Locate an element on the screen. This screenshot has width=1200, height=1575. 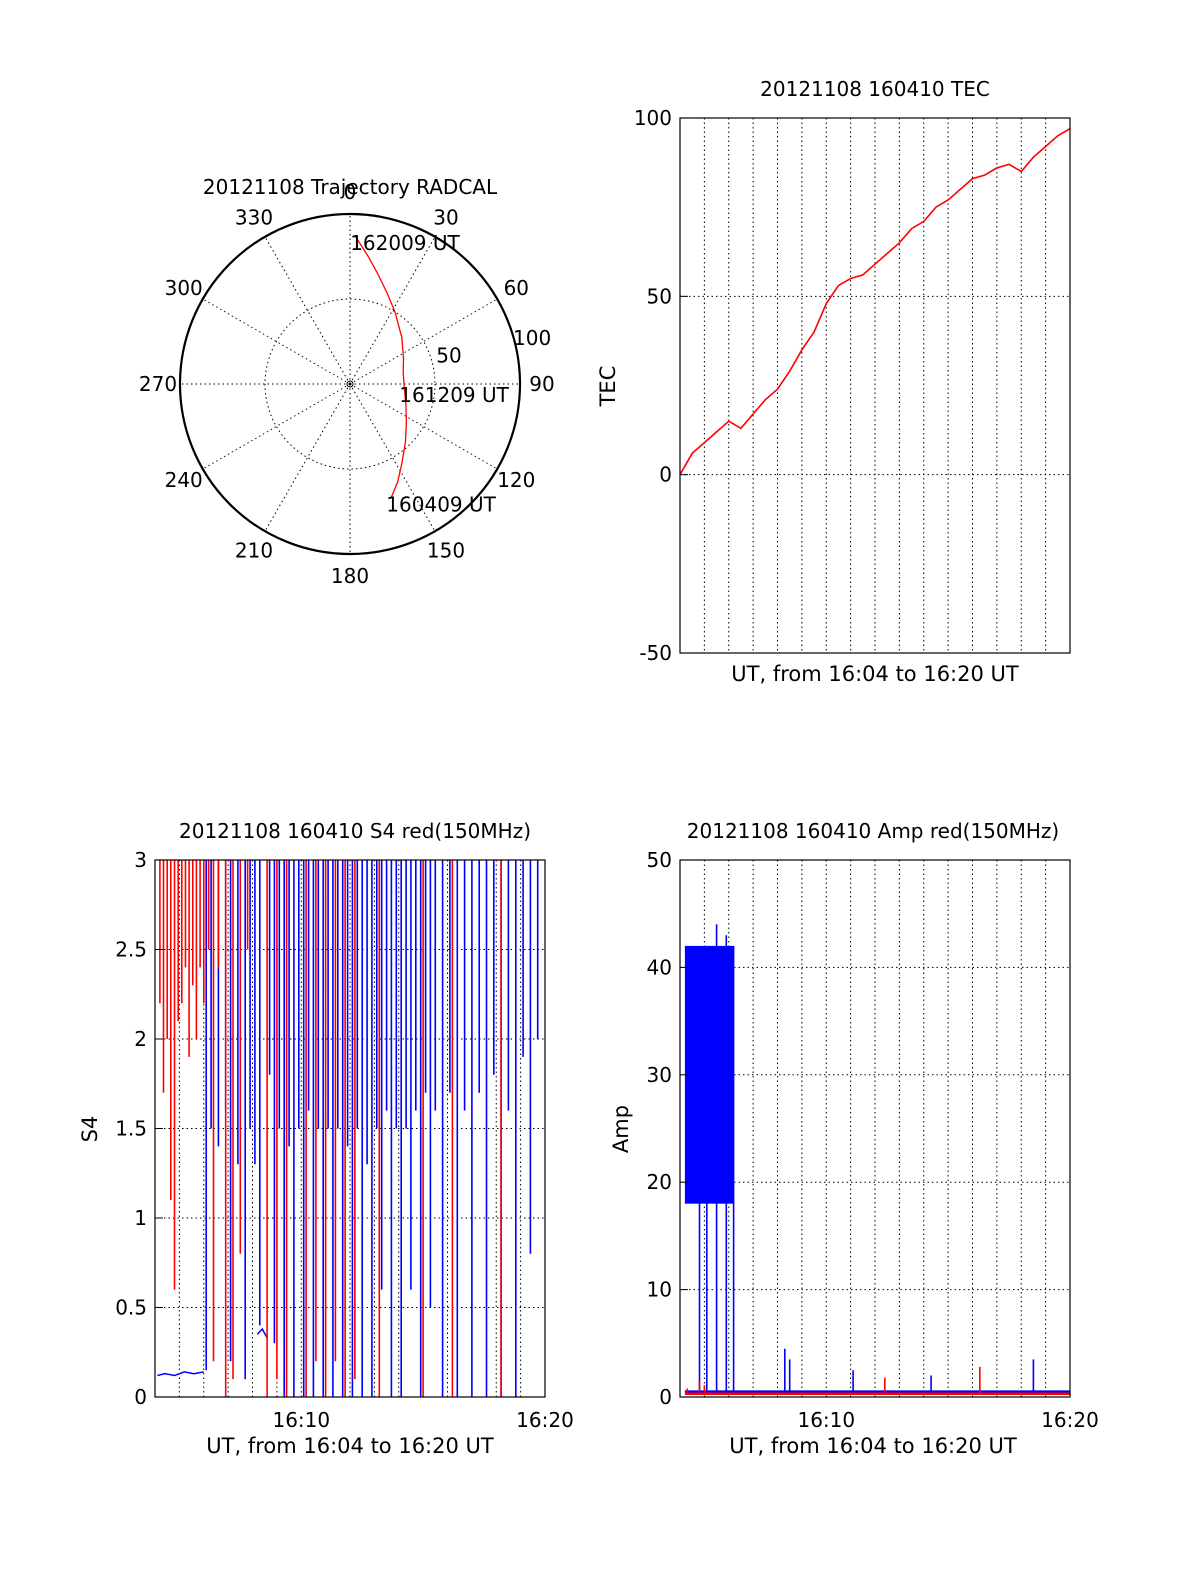
tec-title: 20121108 160410 TEC is located at coordinates (875, 89).